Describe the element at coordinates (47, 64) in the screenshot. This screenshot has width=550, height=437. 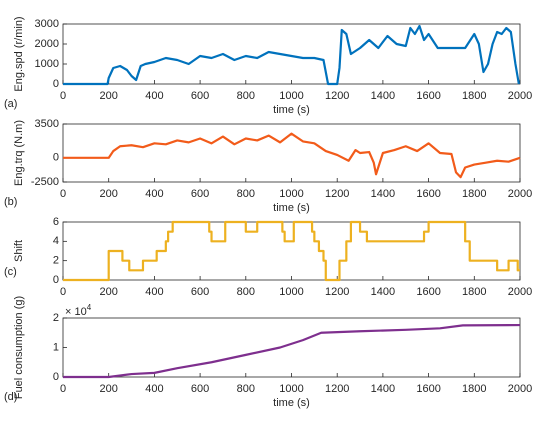
I see `y-tick-label: 1000` at that location.